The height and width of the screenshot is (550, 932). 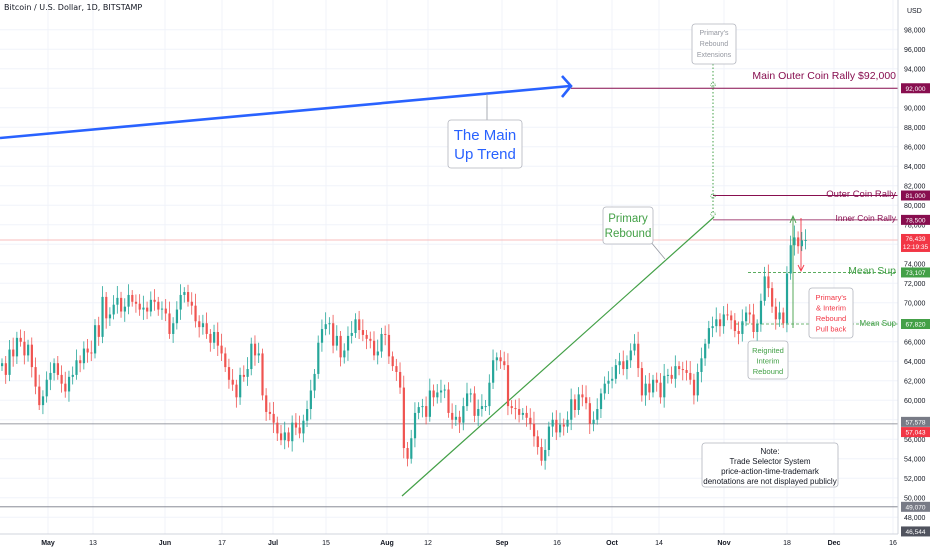 I want to click on y-tick-label: 60,000, so click(x=915, y=401).